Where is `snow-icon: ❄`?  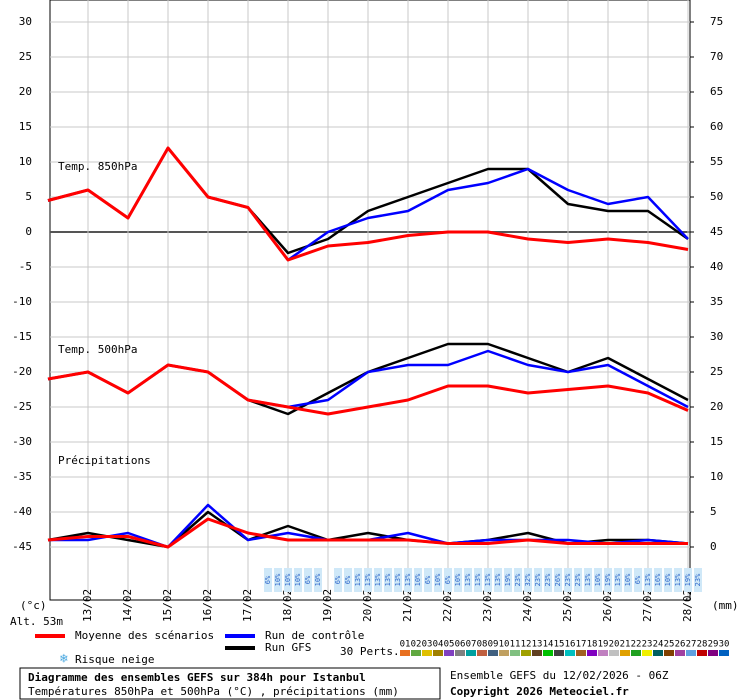
snow-icon: ❄ is located at coordinates (63, 659).